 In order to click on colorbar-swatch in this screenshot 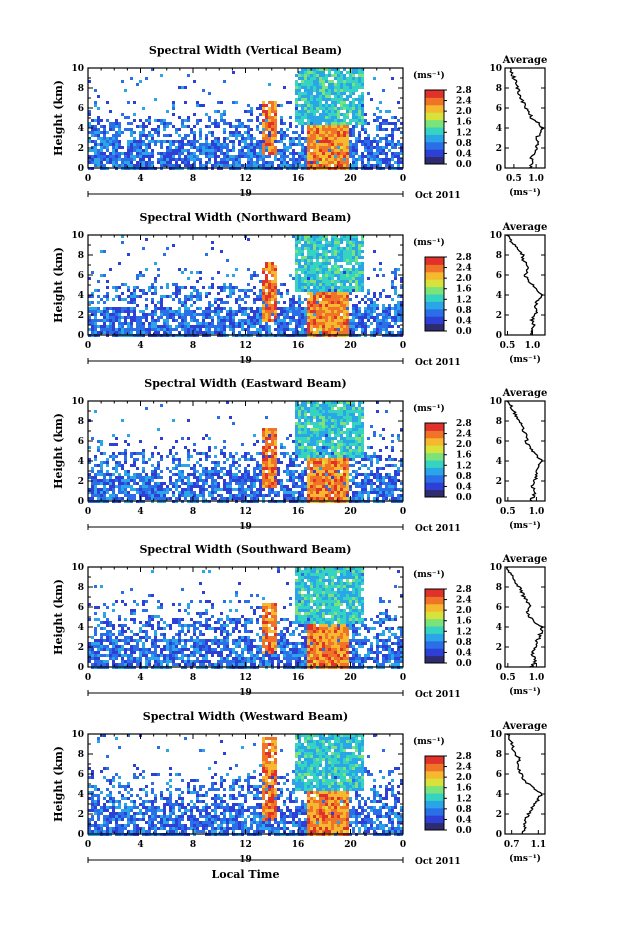, I will do `click(434, 298)`.